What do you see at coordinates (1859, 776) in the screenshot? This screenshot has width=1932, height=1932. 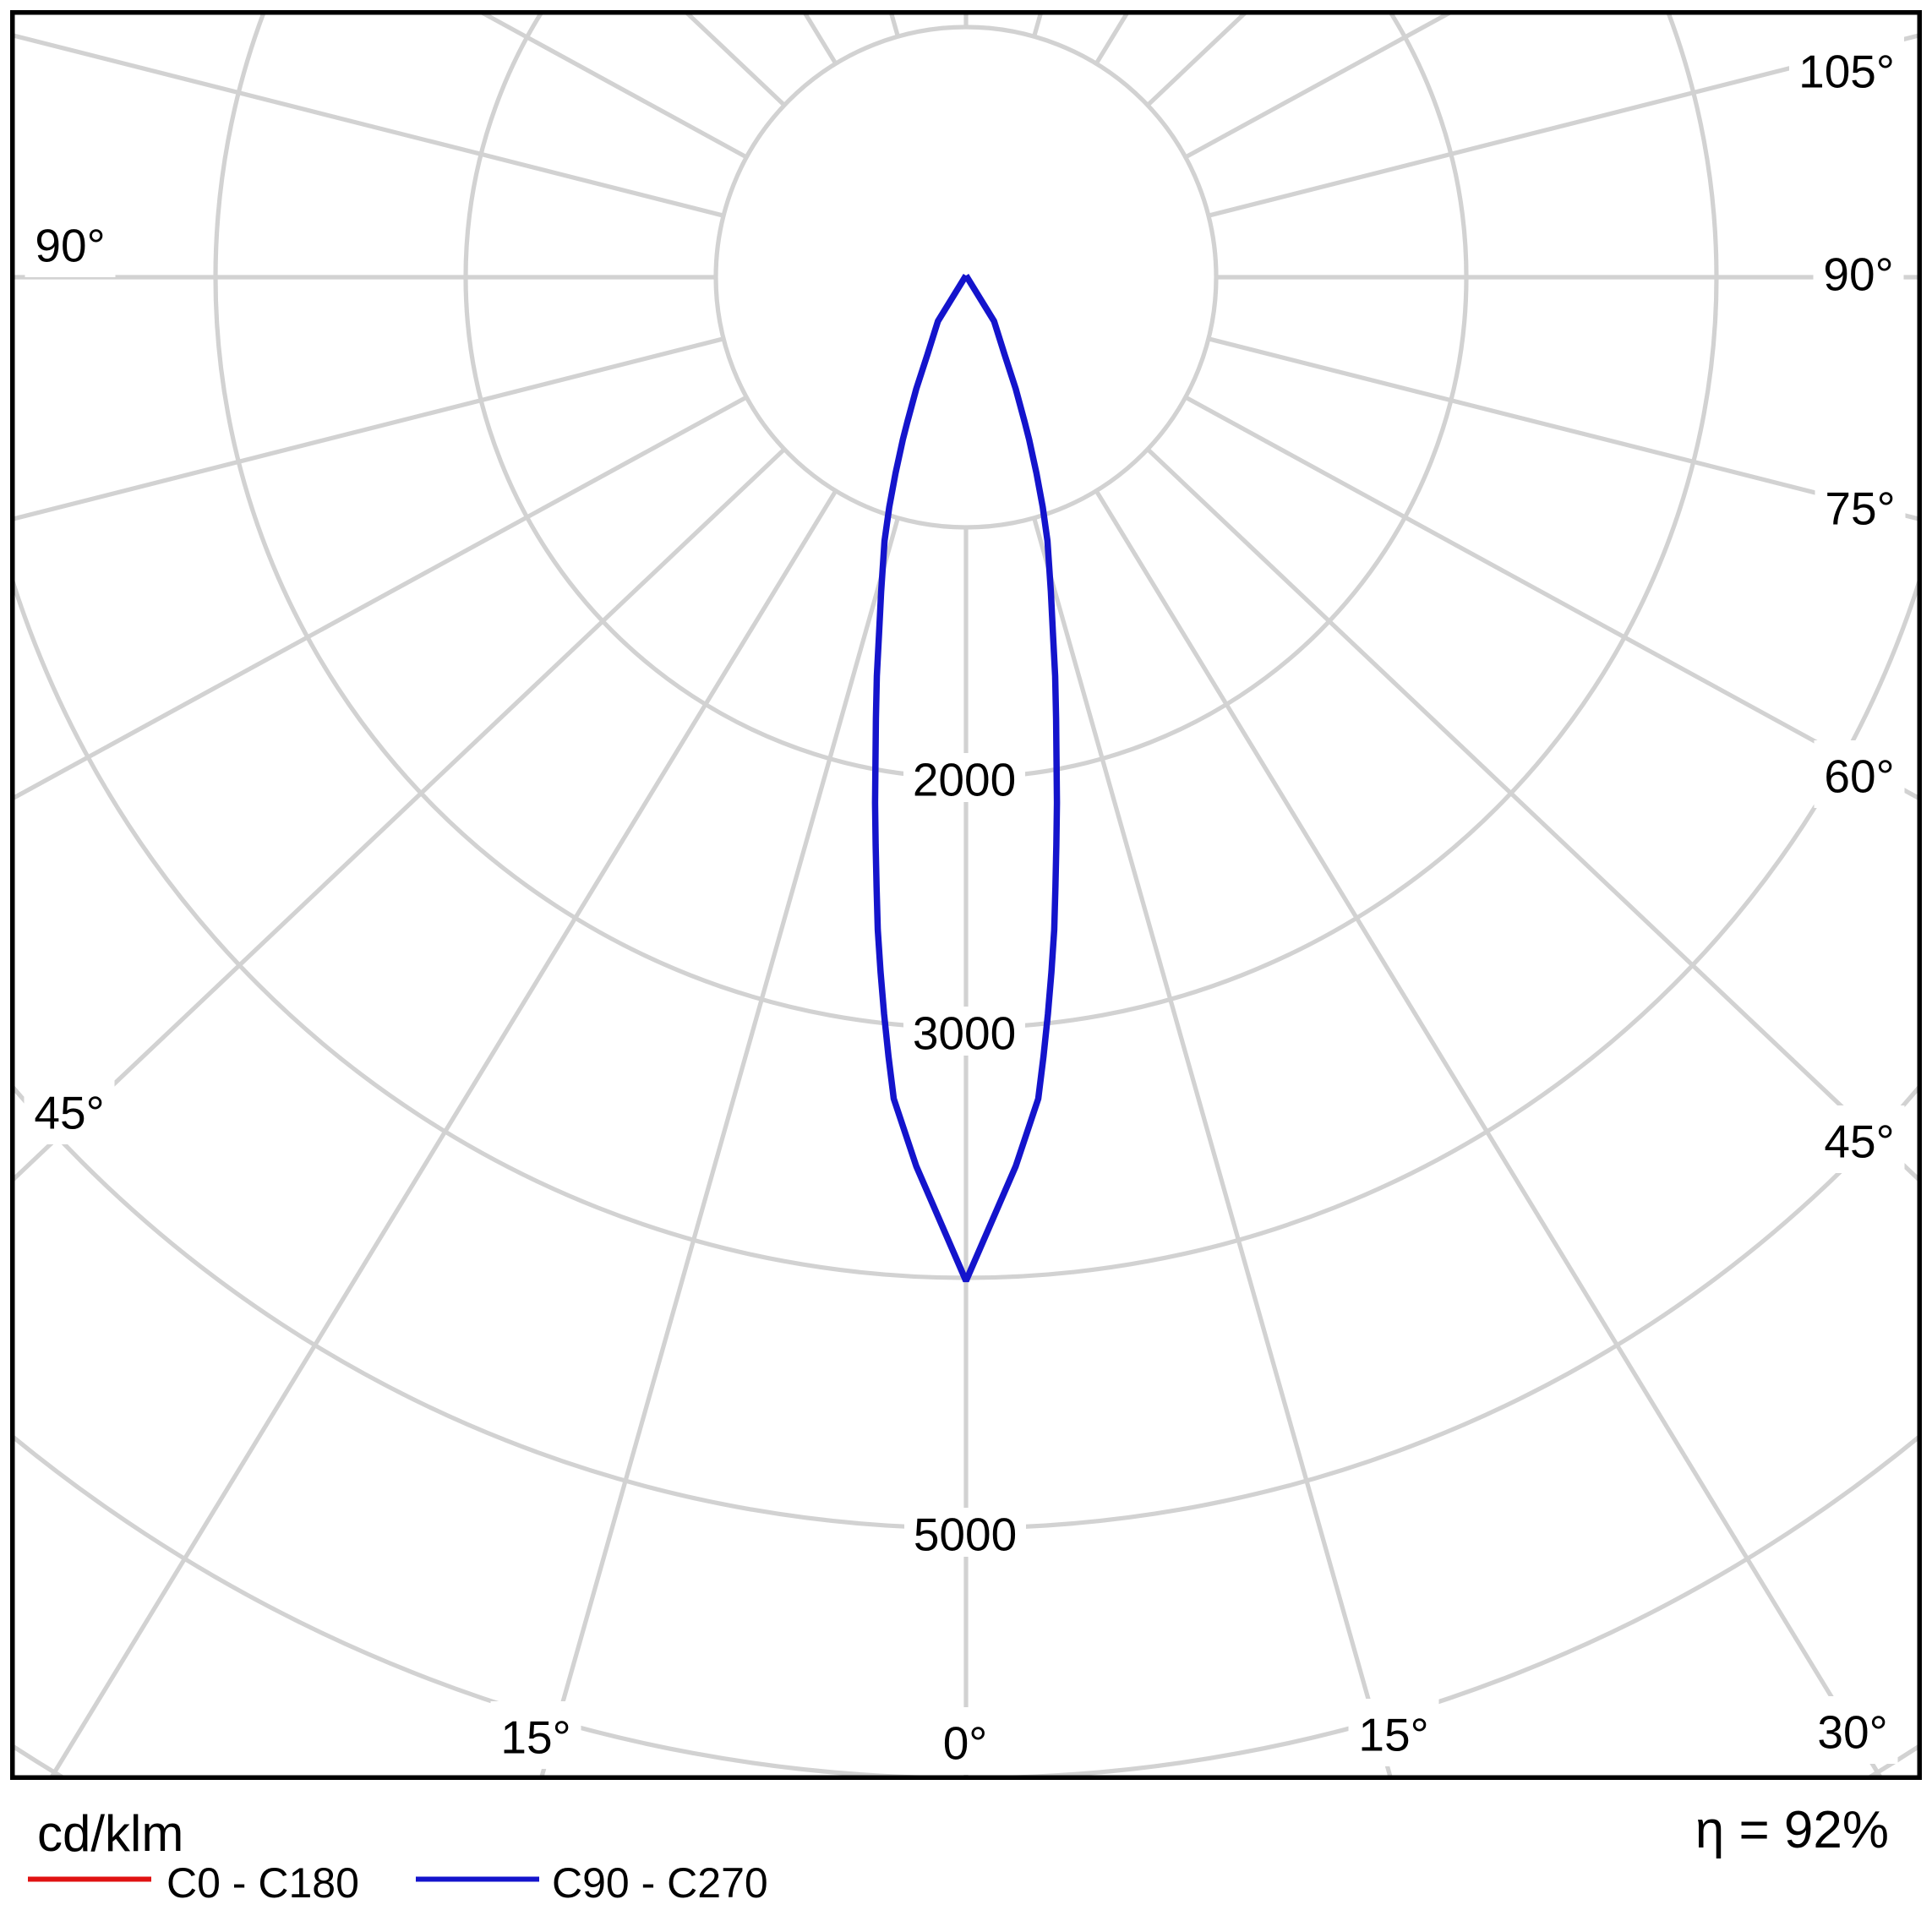 I see `svg-text: 60°` at bounding box center [1859, 776].